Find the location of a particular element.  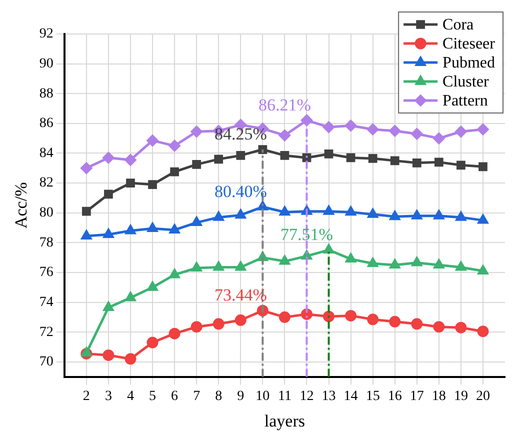

legend-label: Pattern is located at coordinates (465, 101).